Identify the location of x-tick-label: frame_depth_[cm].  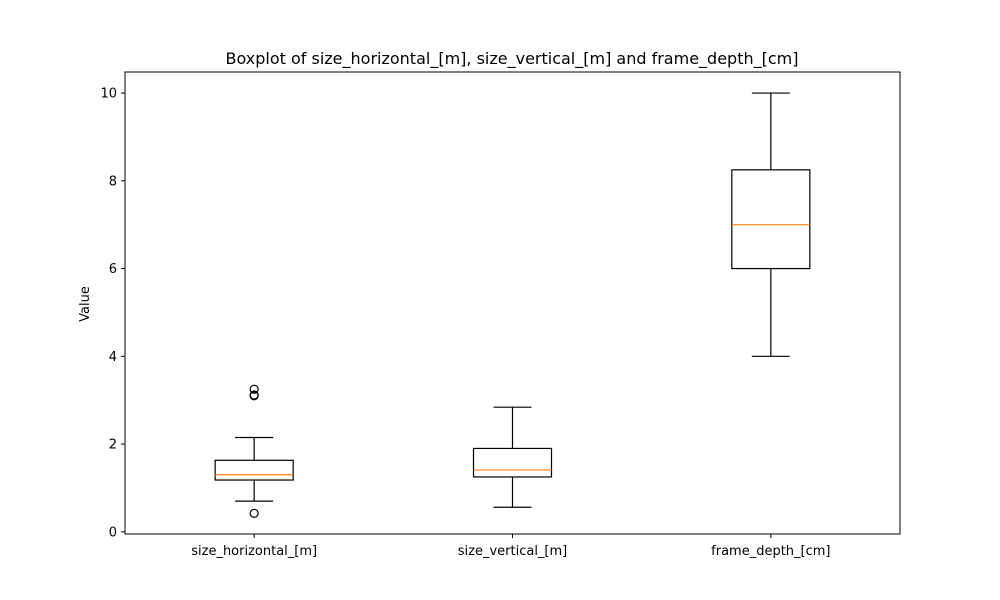
(770, 551).